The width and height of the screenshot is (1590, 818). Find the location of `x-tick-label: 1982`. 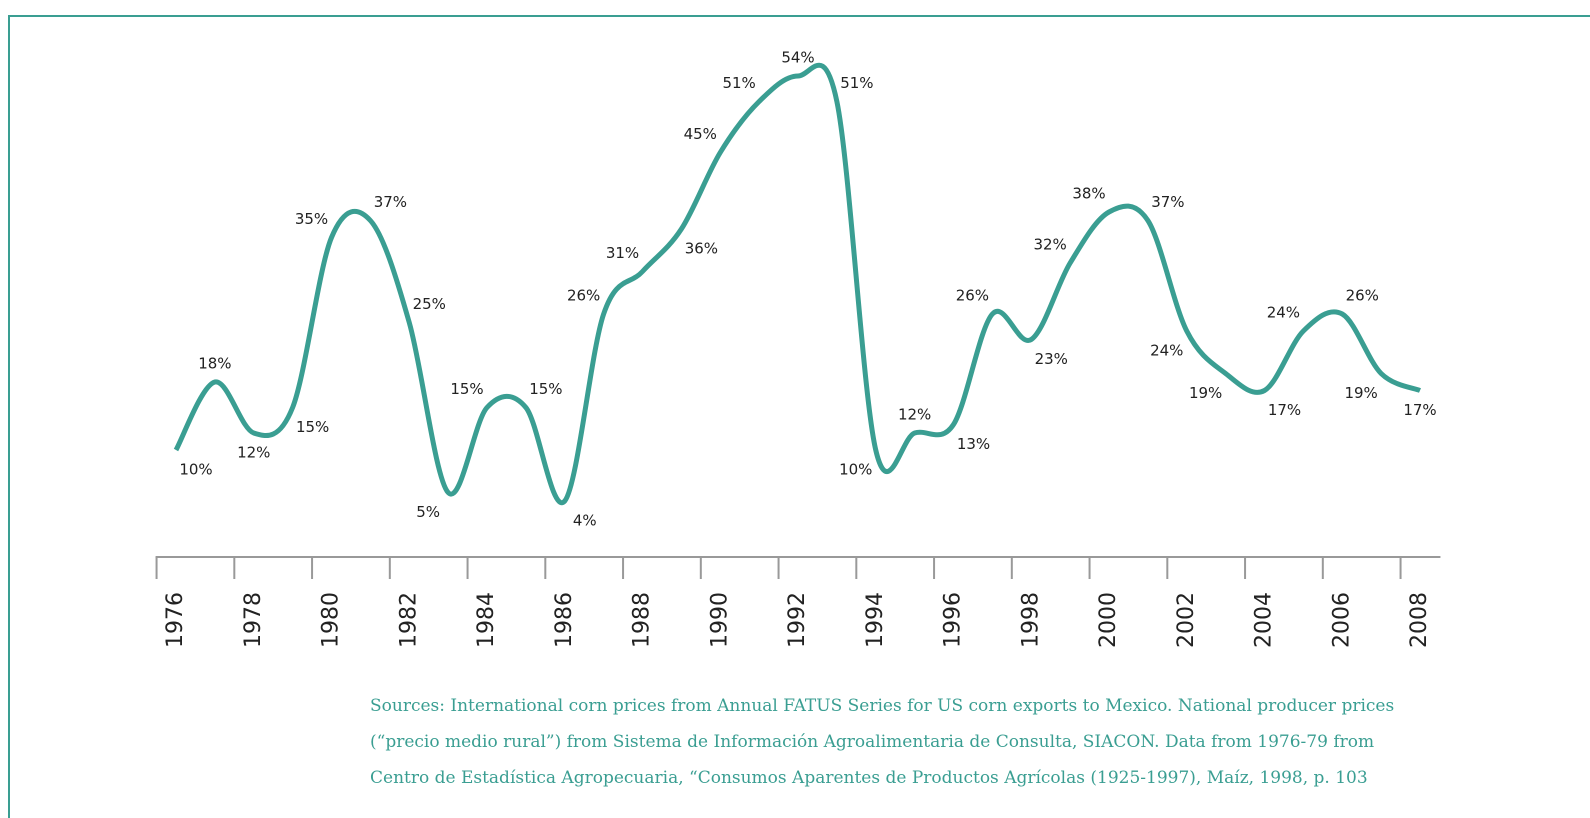

x-tick-label: 1982 is located at coordinates (408, 620).